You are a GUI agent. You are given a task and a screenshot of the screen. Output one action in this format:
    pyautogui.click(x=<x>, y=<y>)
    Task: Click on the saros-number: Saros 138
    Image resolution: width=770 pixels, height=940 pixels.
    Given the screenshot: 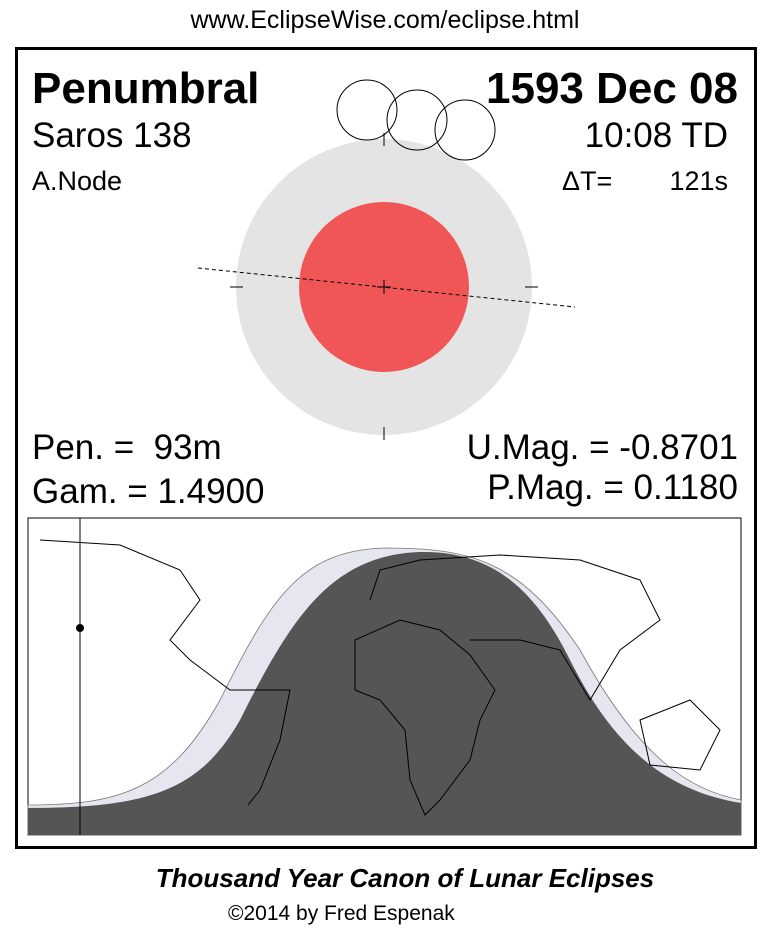 What is the action you would take?
    pyautogui.click(x=112, y=135)
    